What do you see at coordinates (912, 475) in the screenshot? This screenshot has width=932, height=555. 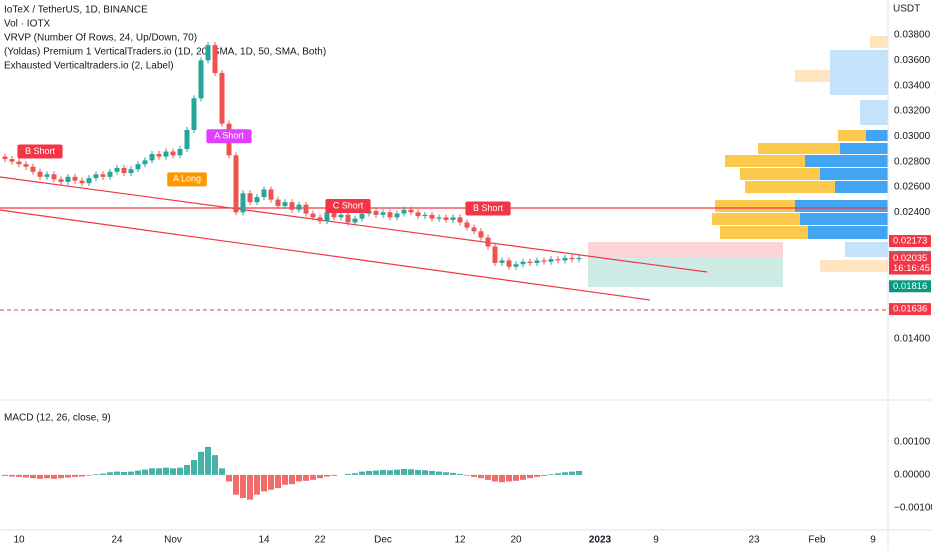 I see `y-tick-label: 0.00000` at bounding box center [912, 475].